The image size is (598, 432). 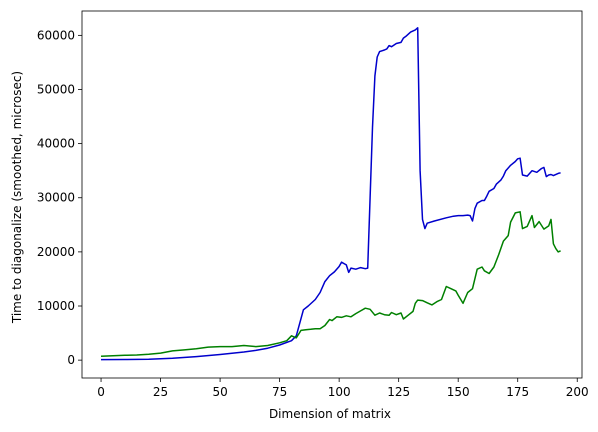 What do you see at coordinates (56, 252) in the screenshot?
I see `y-tick-label: 20000` at bounding box center [56, 252].